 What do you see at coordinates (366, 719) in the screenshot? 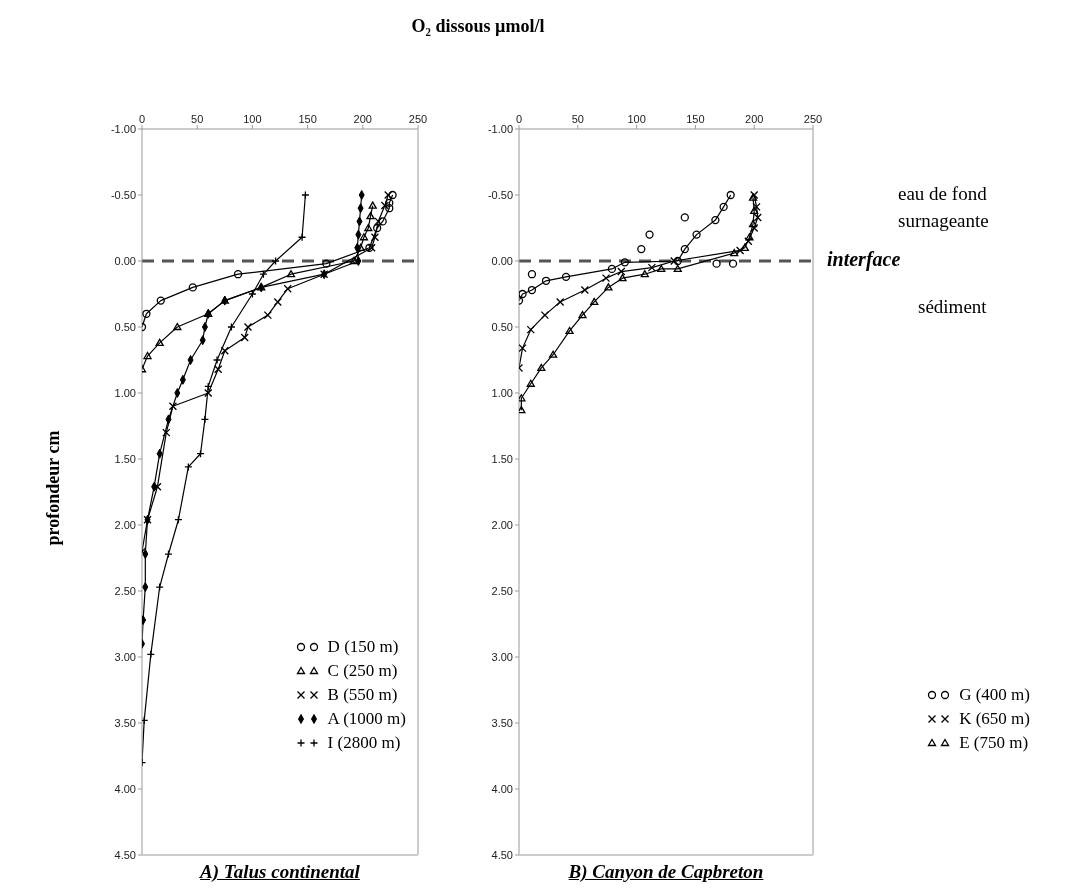
I see `legend-label: A (1000 m)` at bounding box center [366, 719].